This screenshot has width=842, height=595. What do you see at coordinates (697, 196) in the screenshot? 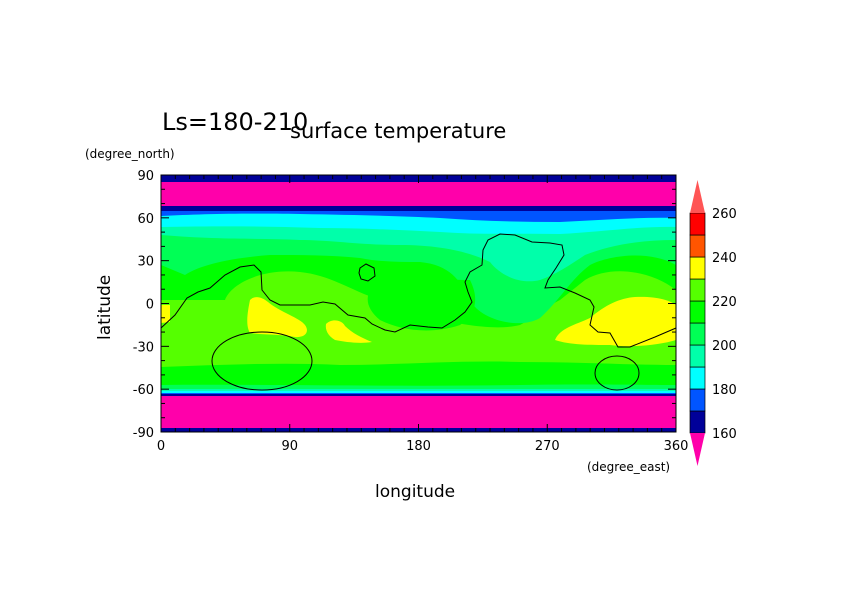
I see `colorbar-over-triangle` at bounding box center [697, 196].